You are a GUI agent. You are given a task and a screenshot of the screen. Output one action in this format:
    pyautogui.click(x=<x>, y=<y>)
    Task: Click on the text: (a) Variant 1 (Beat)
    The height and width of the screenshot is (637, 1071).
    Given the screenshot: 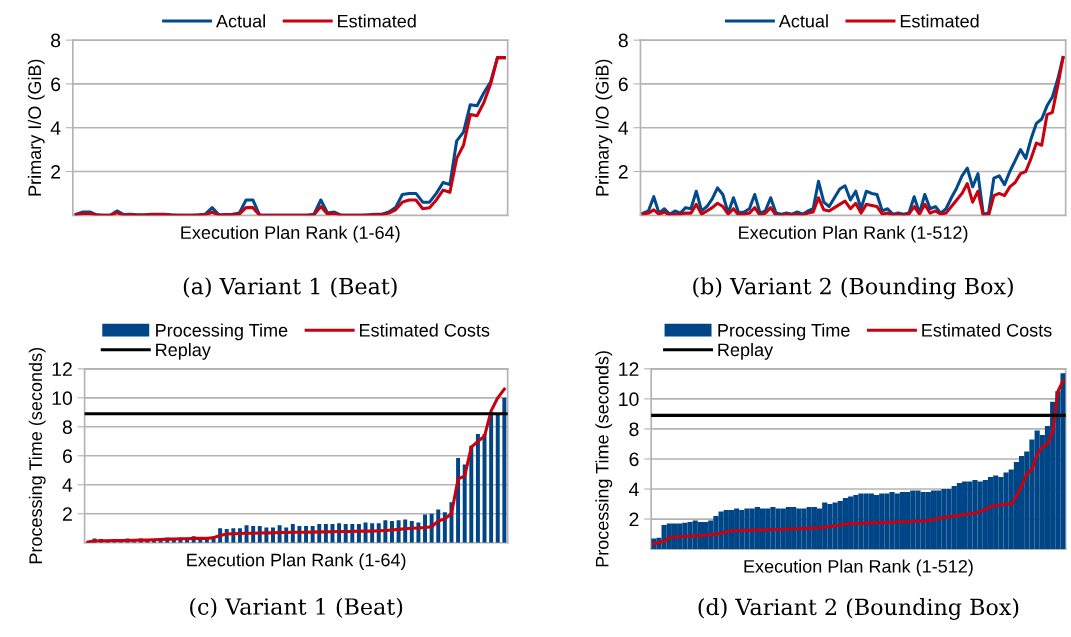 What is the action you would take?
    pyautogui.click(x=290, y=287)
    